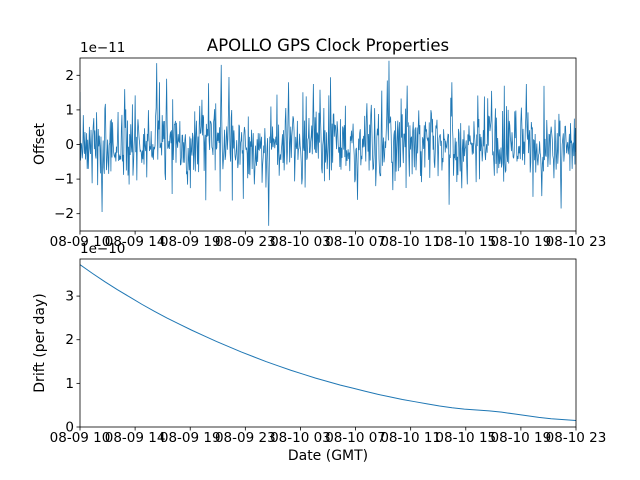  What do you see at coordinates (40, 343) in the screenshot?
I see `drift-axis-label: Drift (per day)` at bounding box center [40, 343].